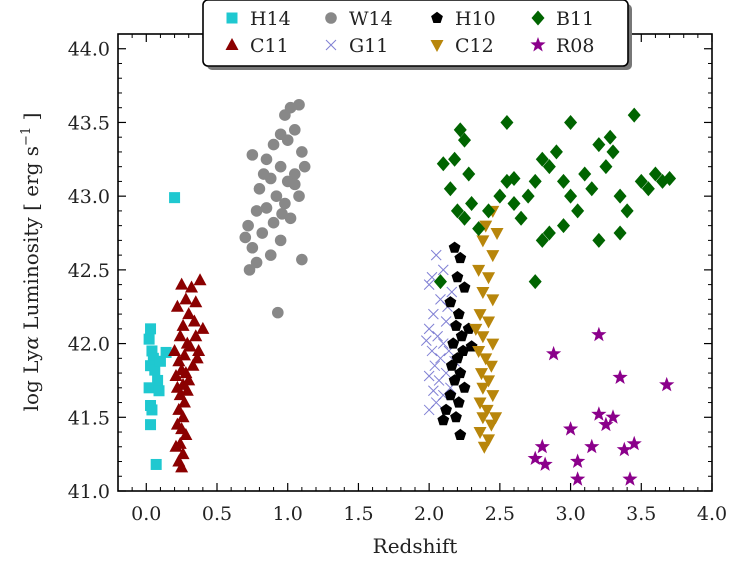 The height and width of the screenshot is (561, 747). Describe the element at coordinates (463, 19) in the screenshot. I see `legend-entry-h10: H10` at that location.